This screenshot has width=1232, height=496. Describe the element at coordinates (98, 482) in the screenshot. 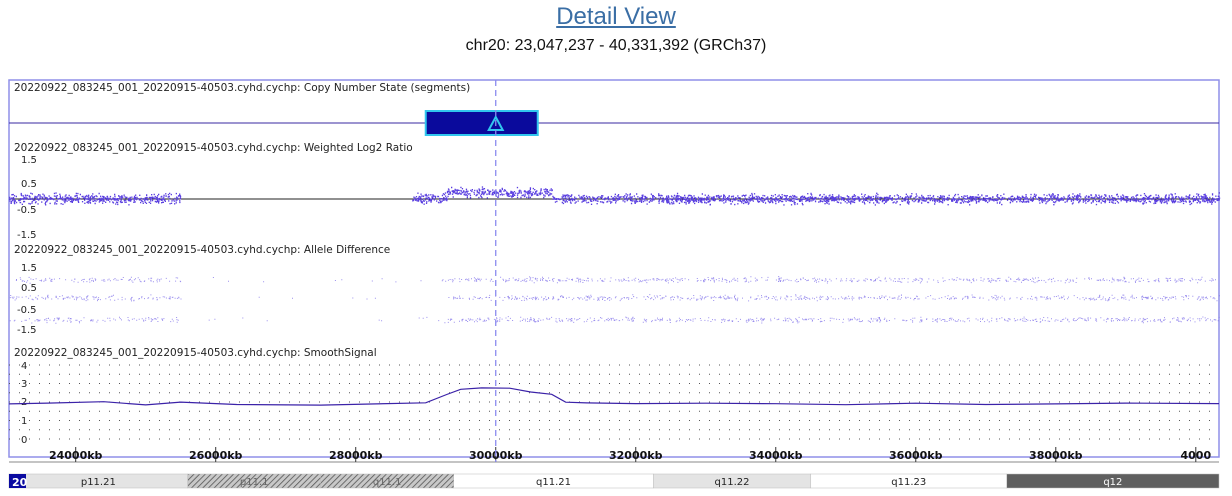

I see `cytoband-label: p11.21` at that location.